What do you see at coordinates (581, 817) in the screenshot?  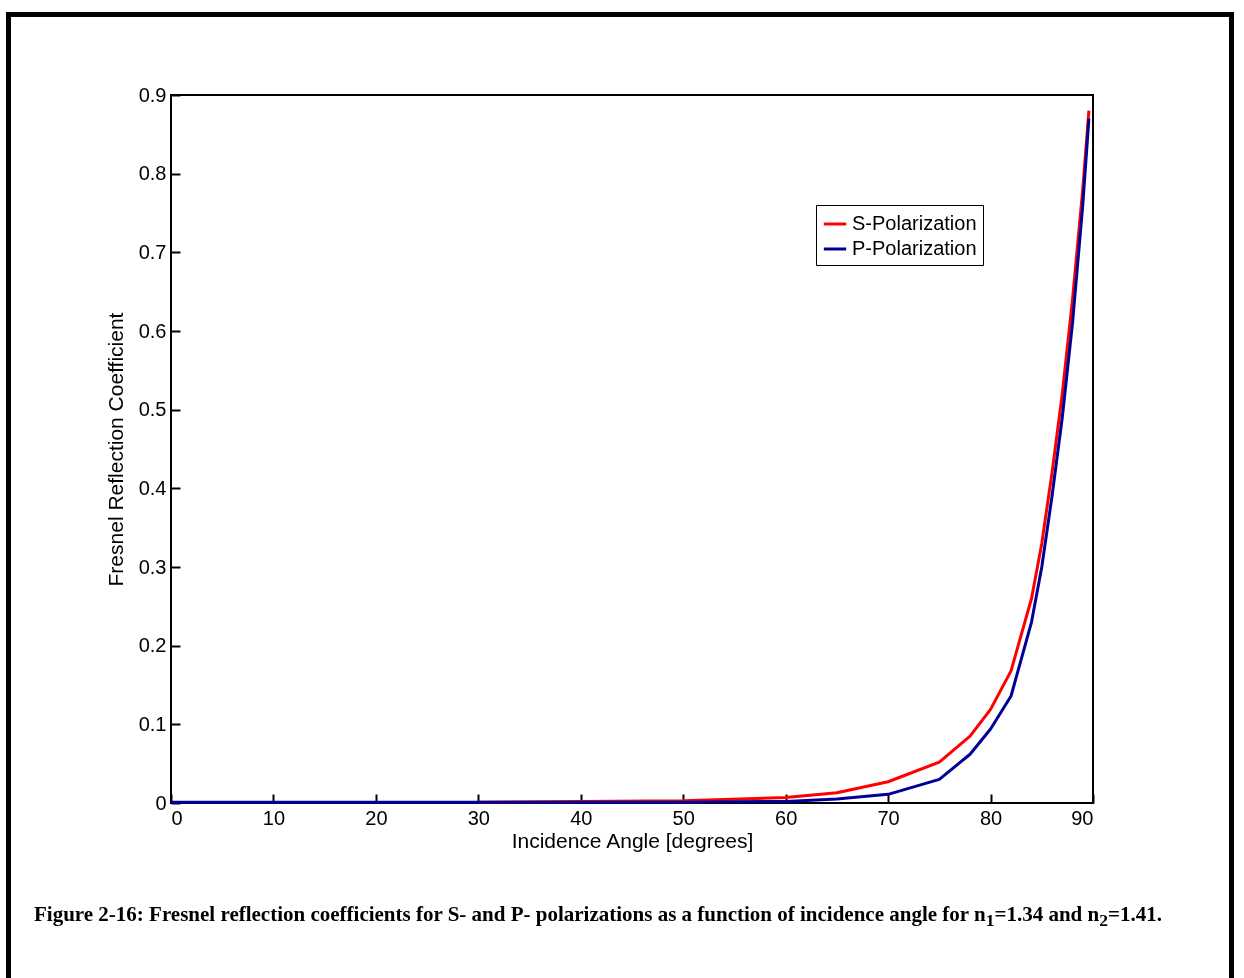 I see `x-tick-label: 40` at bounding box center [581, 817].